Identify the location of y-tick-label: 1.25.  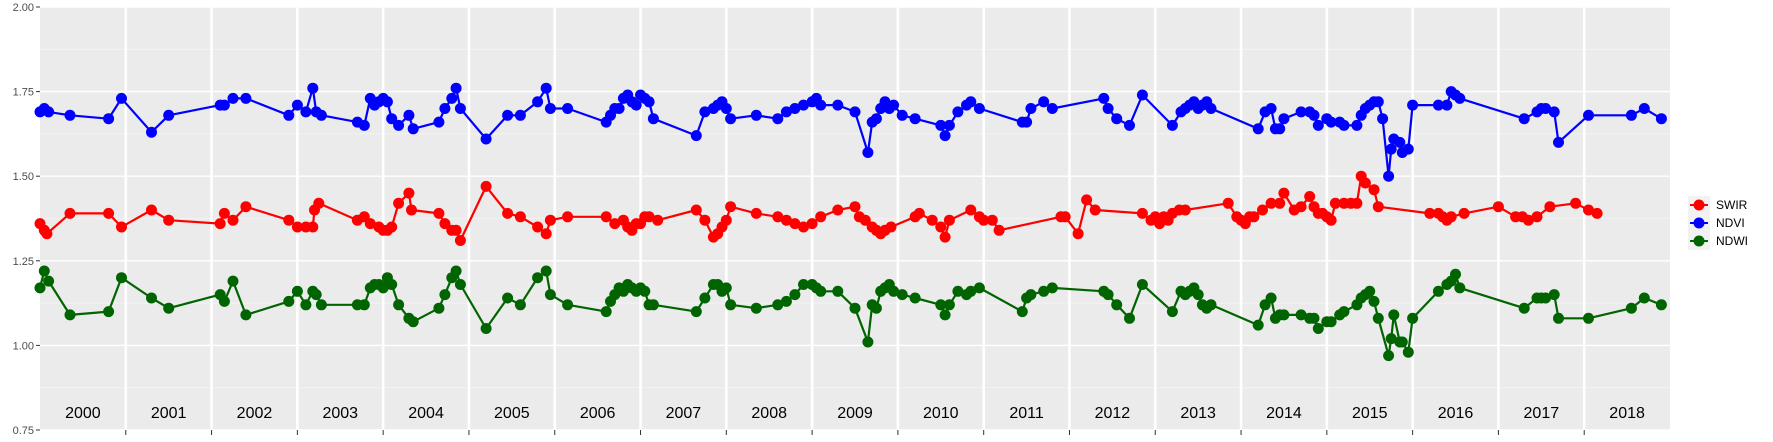
(23, 262).